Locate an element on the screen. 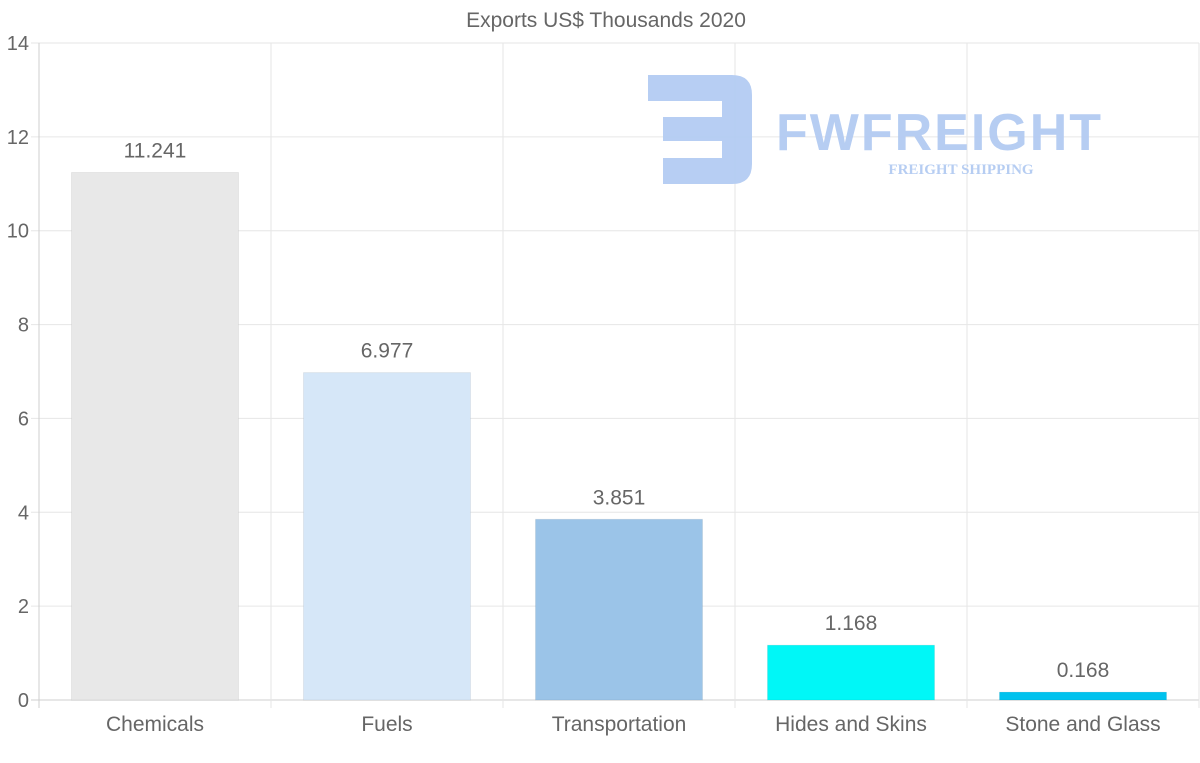 This screenshot has height=763, width=1200. bar-hides-and-skins is located at coordinates (851, 672).